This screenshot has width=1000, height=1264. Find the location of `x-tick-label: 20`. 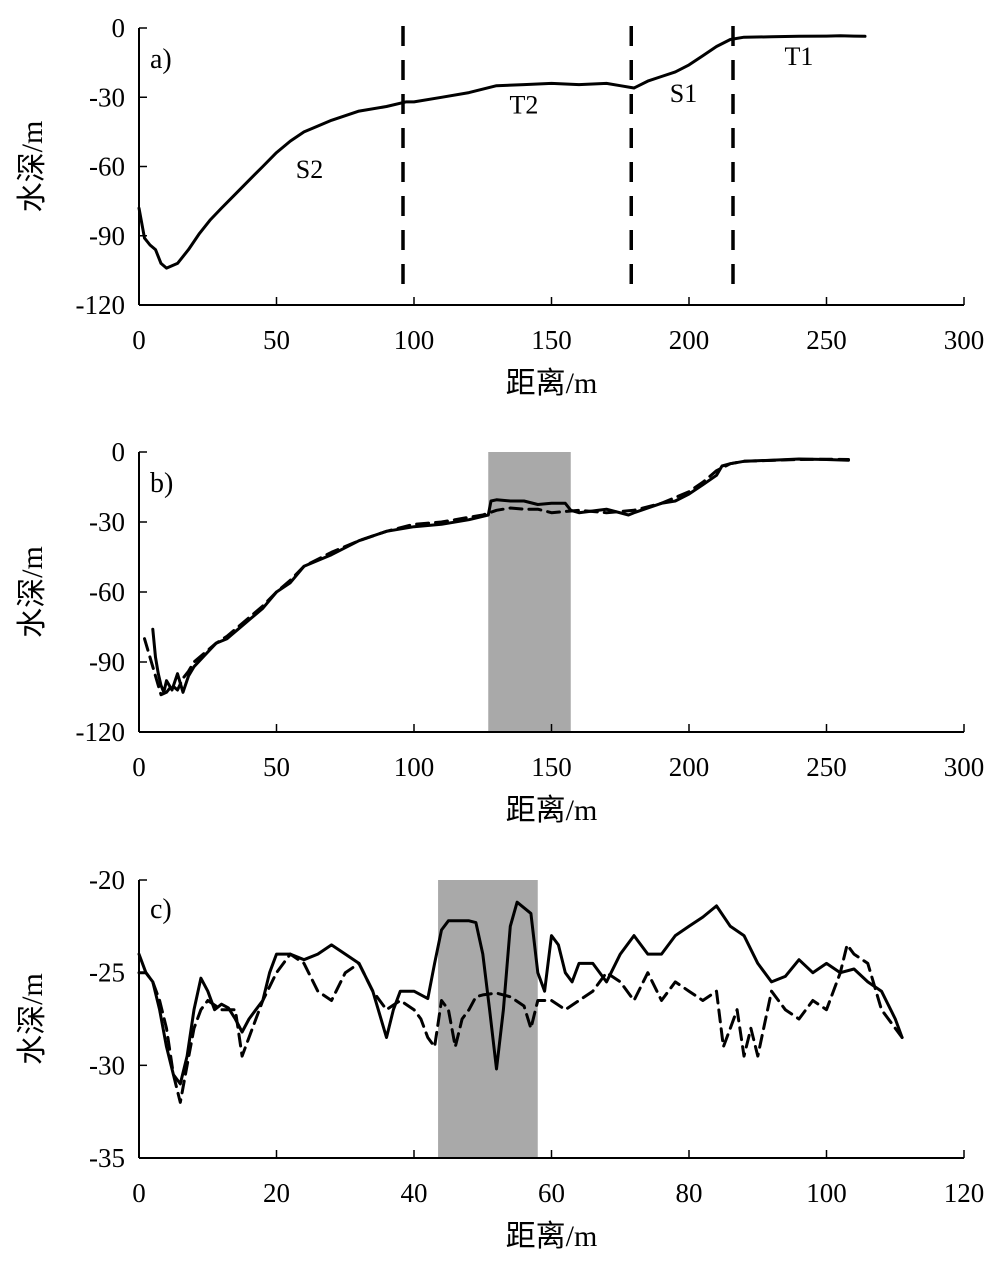

x-tick-label: 20 is located at coordinates (276, 1193).